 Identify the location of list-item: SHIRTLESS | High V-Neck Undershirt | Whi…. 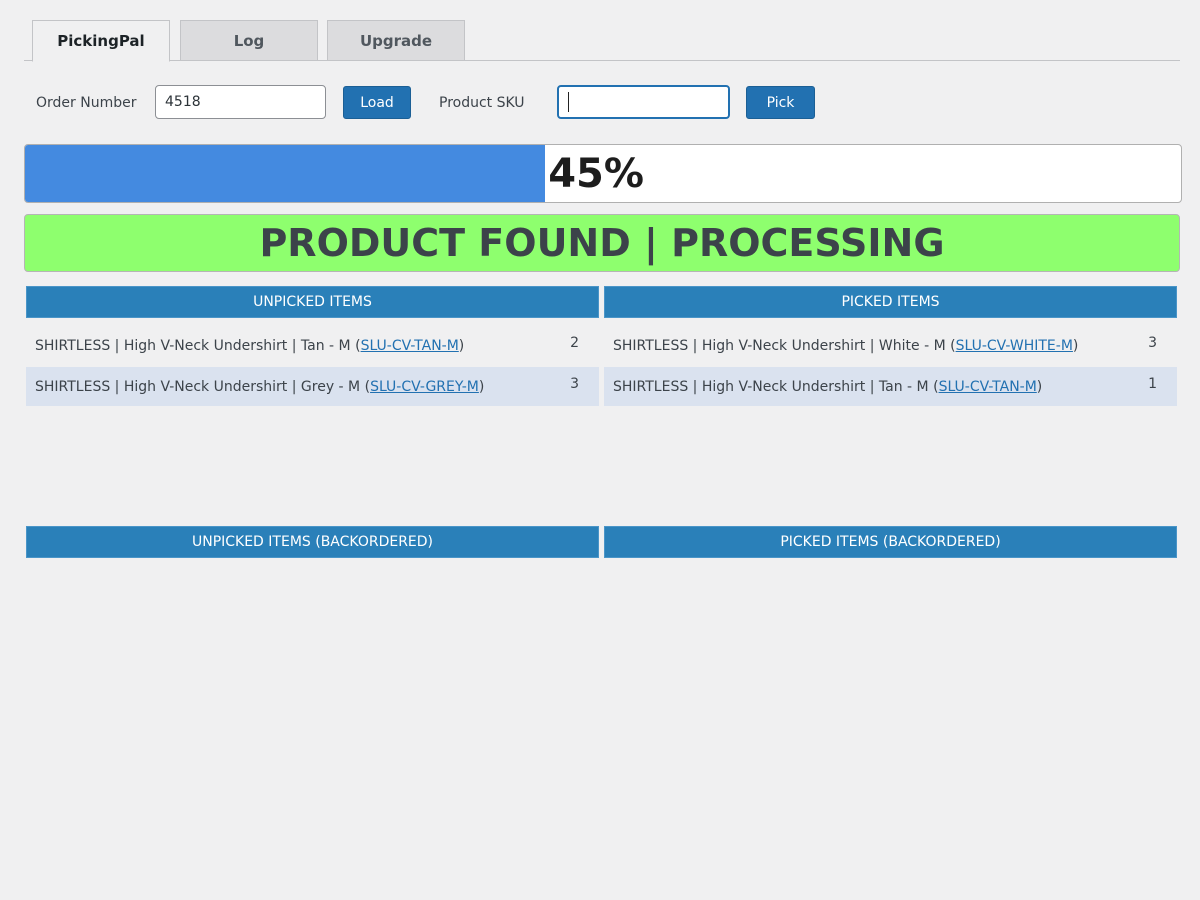
(885, 344).